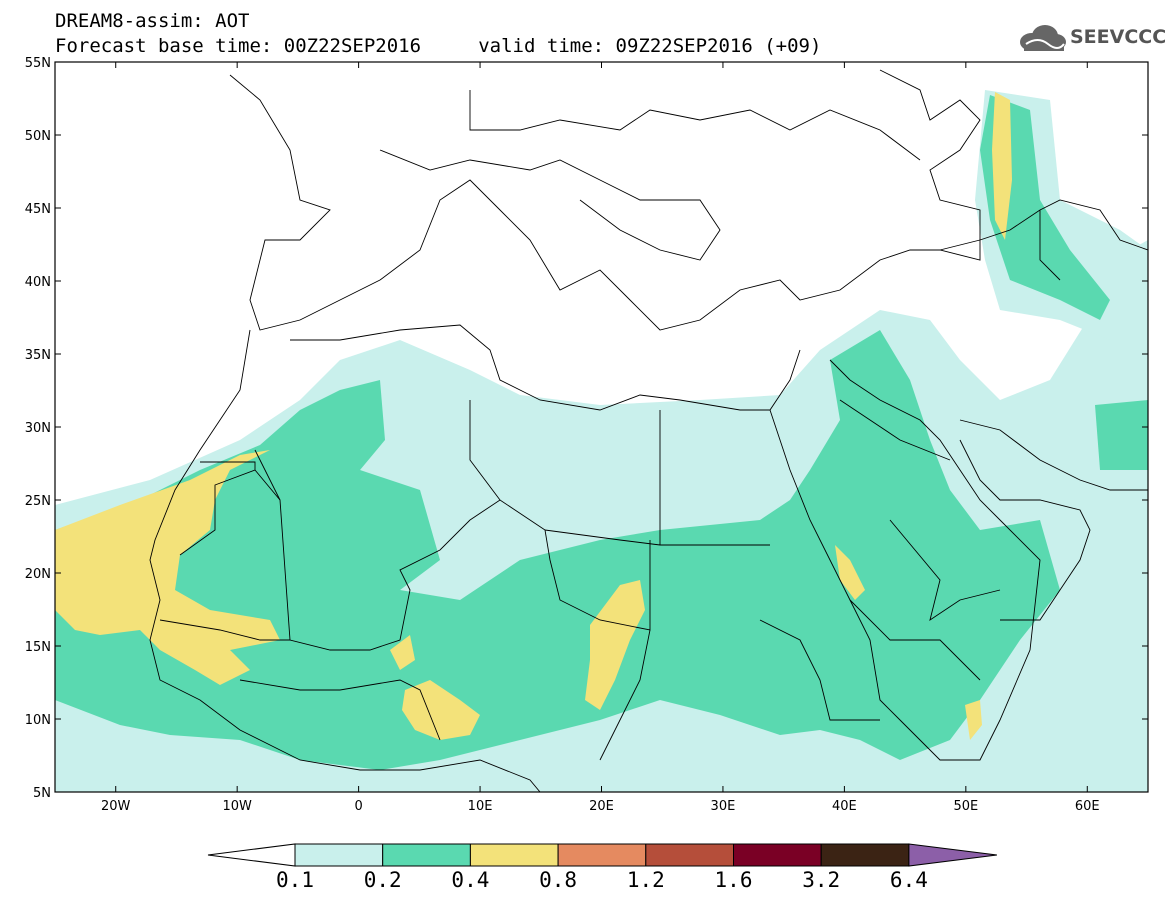 Image resolution: width=1165 pixels, height=905 pixels. I want to click on coastline-arabia, so click(1025, 530).